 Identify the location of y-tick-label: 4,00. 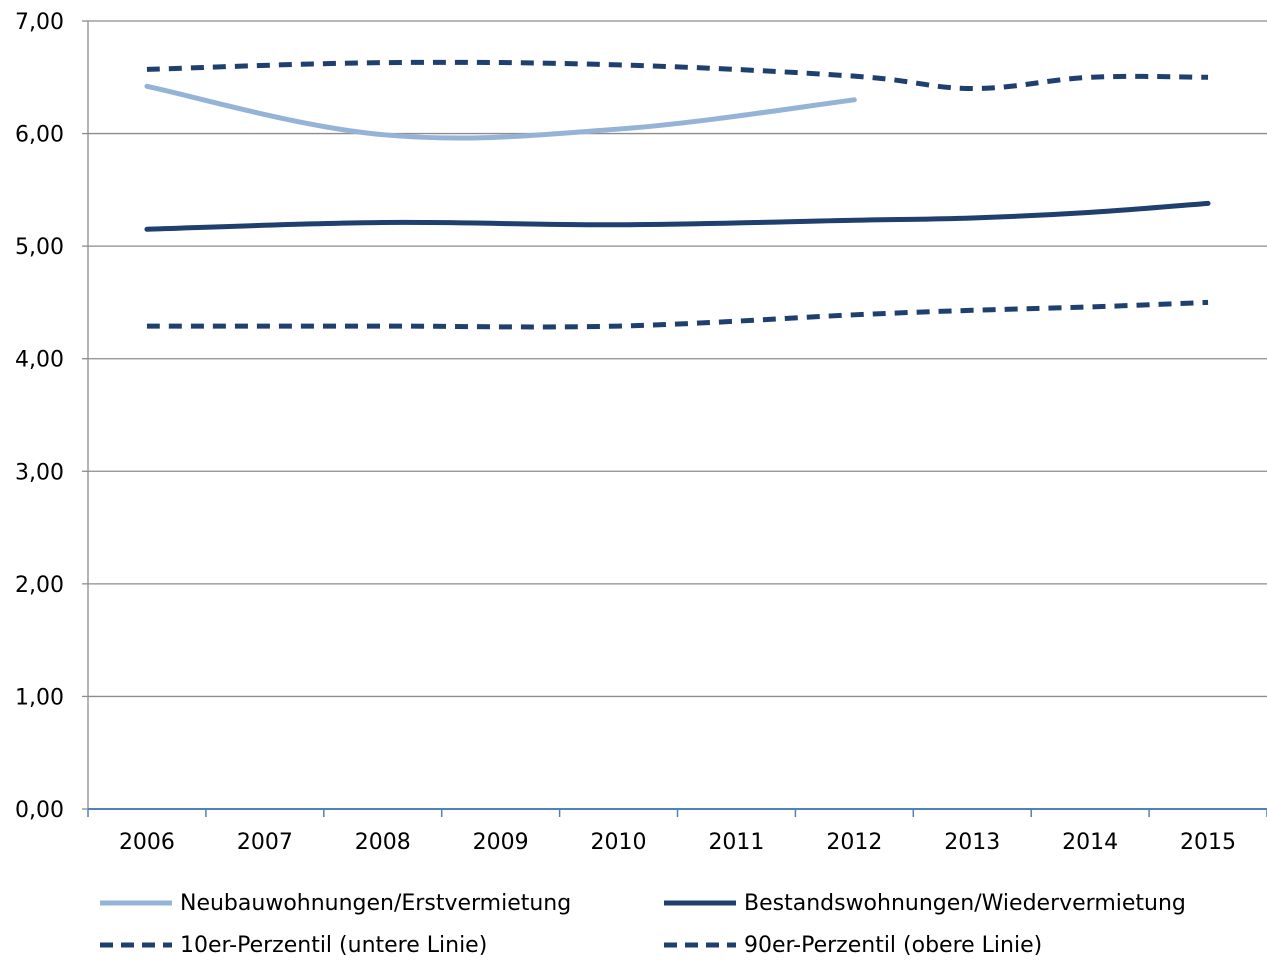
(39, 360).